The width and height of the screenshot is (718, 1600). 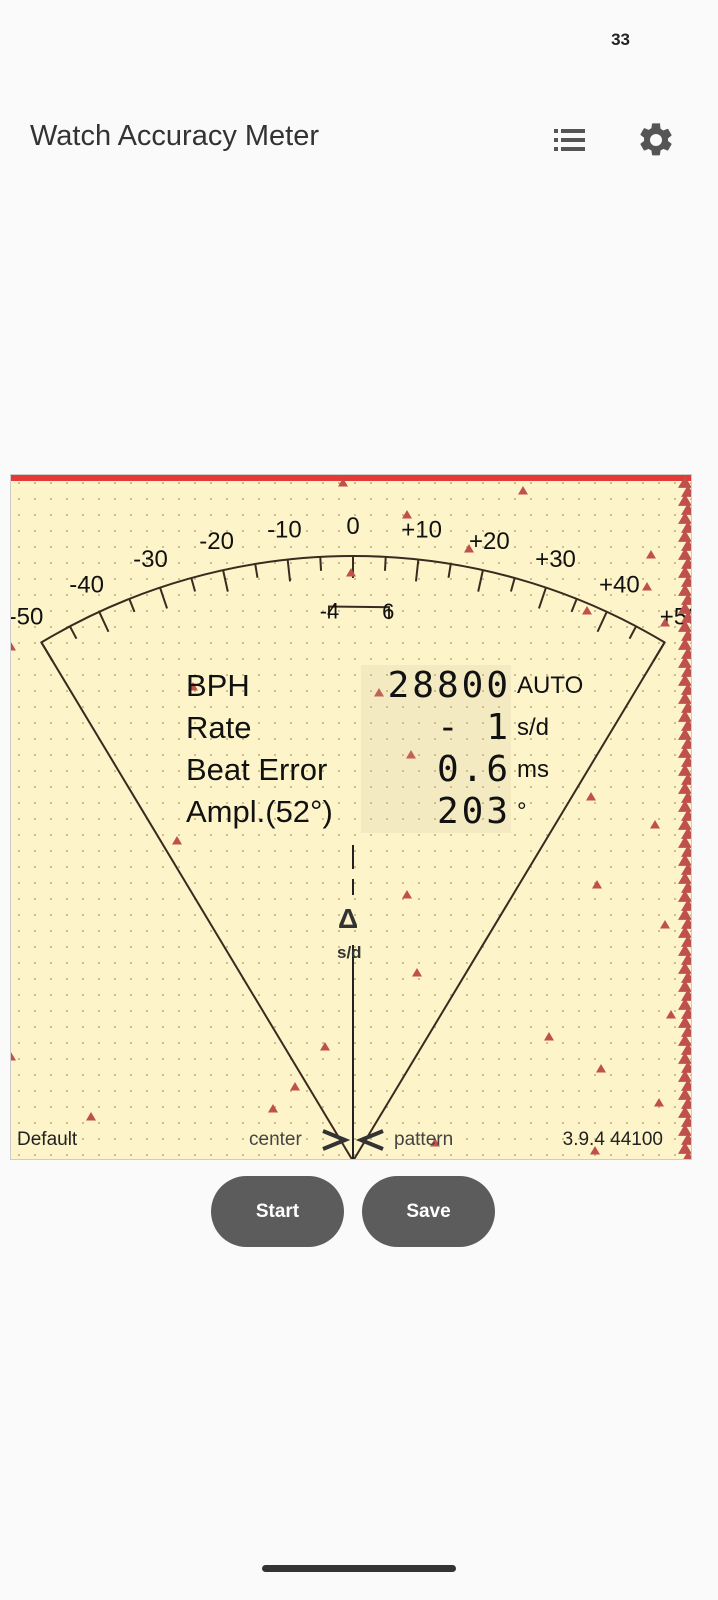 What do you see at coordinates (284, 530) in the screenshot?
I see `scale-label: -10` at bounding box center [284, 530].